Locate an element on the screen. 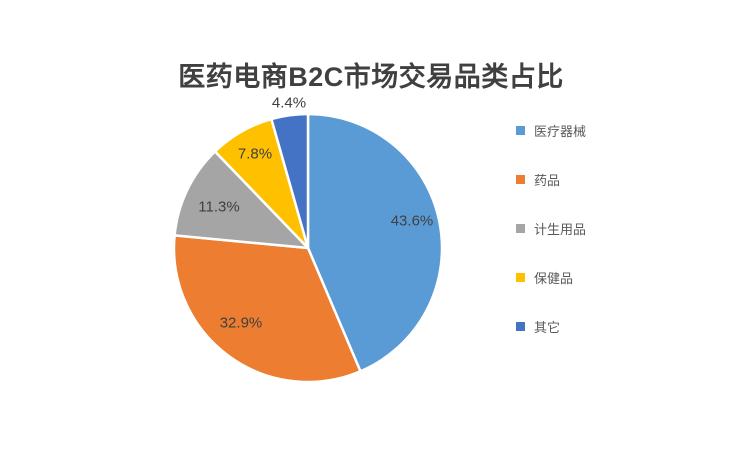 The height and width of the screenshot is (450, 750). legend-label: 药品 is located at coordinates (547, 180).